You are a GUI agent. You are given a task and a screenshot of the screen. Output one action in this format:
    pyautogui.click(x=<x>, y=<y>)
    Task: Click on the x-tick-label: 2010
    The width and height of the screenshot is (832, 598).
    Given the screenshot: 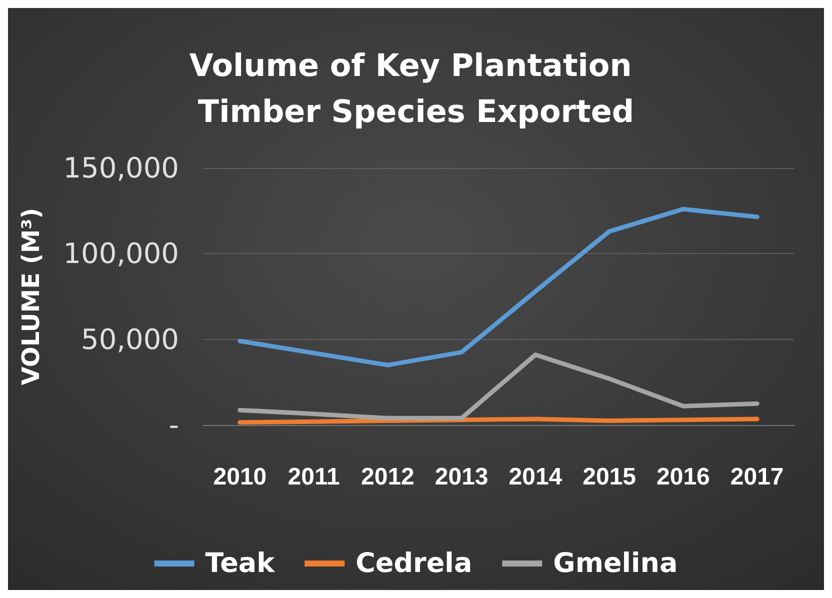 What is the action you would take?
    pyautogui.click(x=240, y=477)
    